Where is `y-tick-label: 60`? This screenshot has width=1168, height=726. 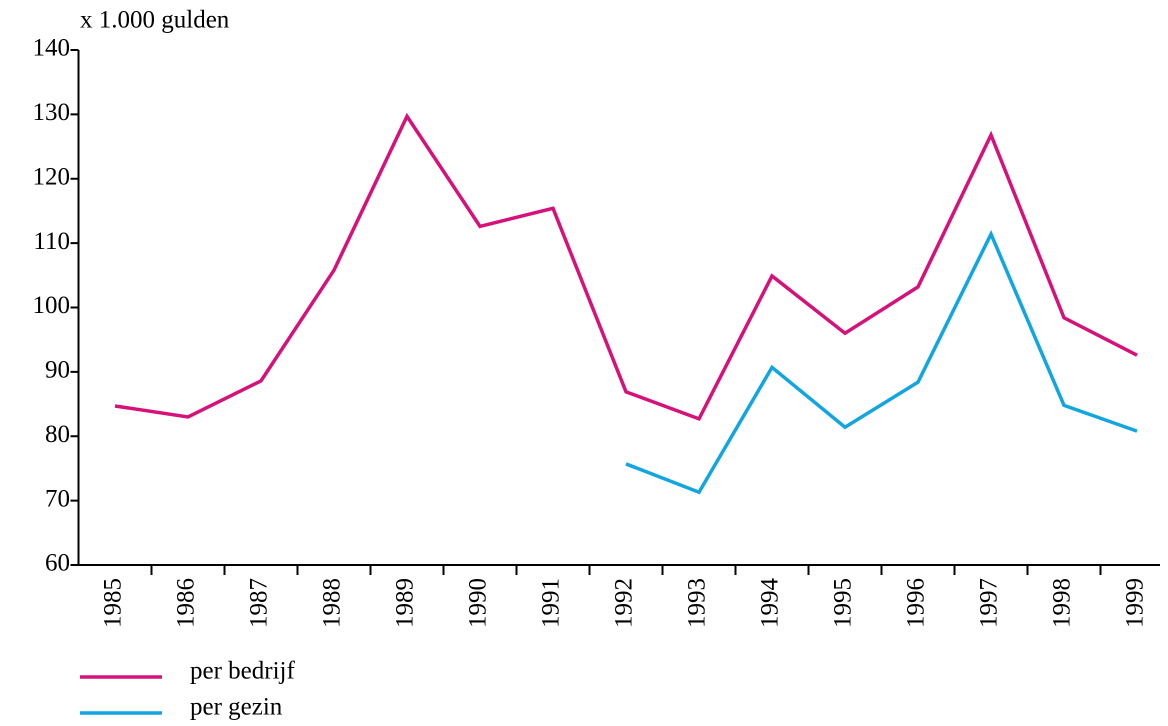
y-tick-label: 60 is located at coordinates (57, 563).